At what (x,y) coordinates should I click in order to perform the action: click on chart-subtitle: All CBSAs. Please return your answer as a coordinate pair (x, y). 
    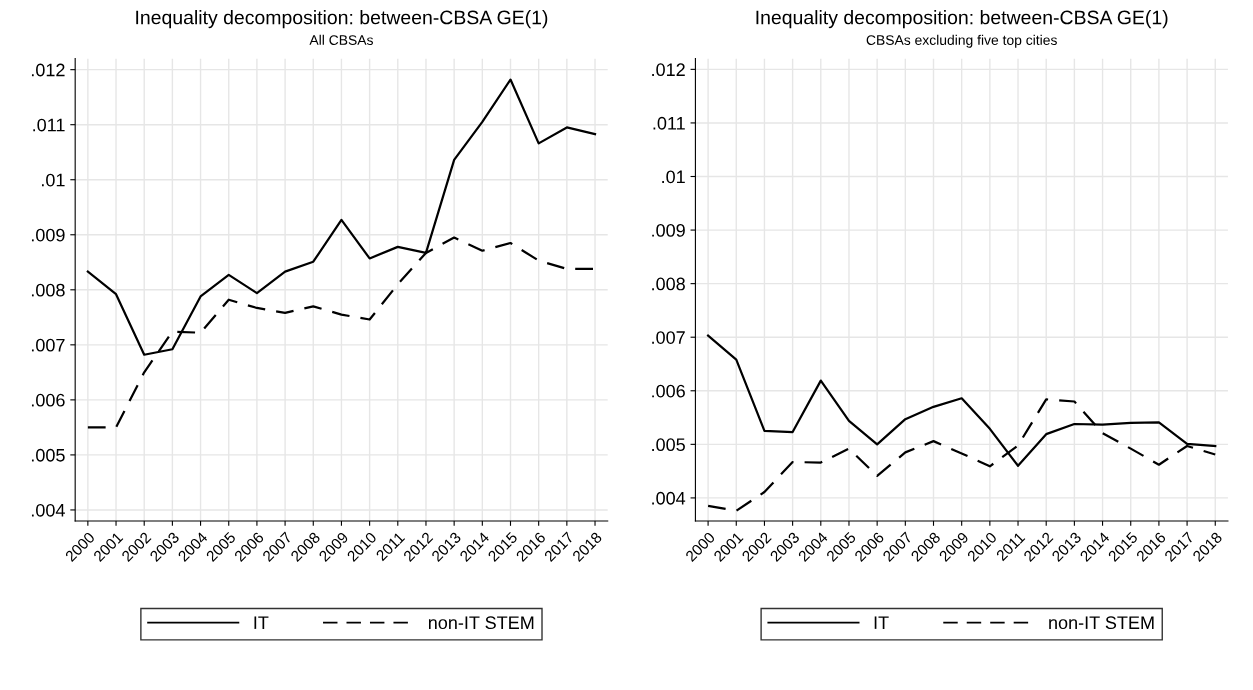
    Looking at the image, I should click on (341, 39).